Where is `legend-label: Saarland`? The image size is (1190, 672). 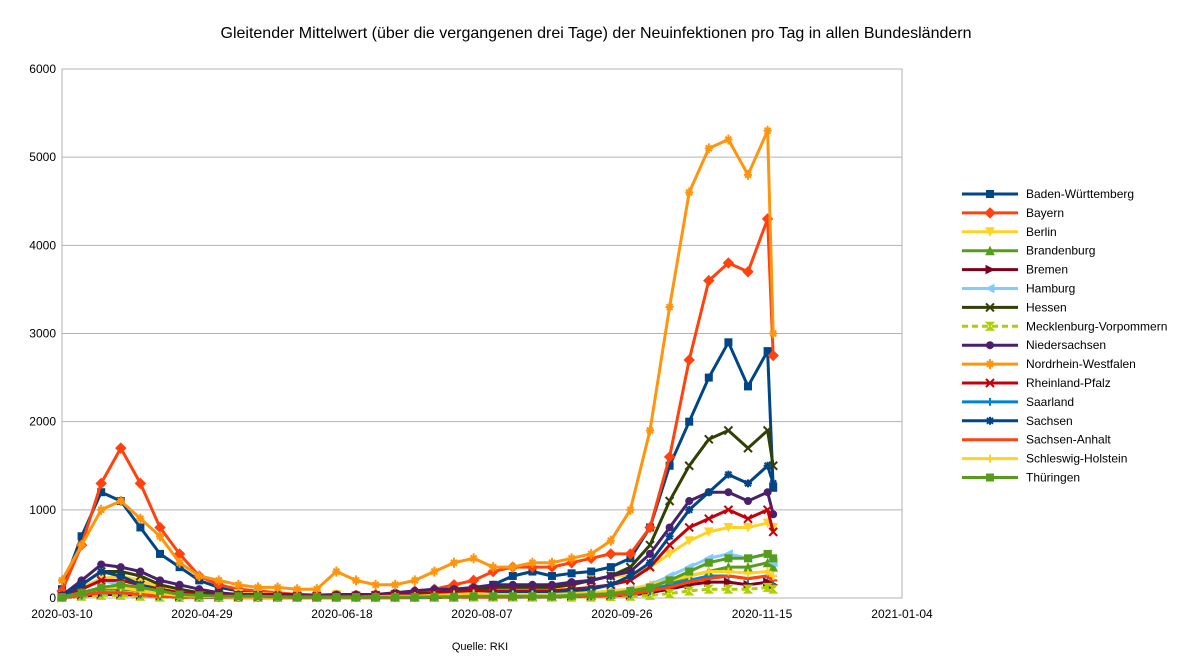
legend-label: Saarland is located at coordinates (1050, 402).